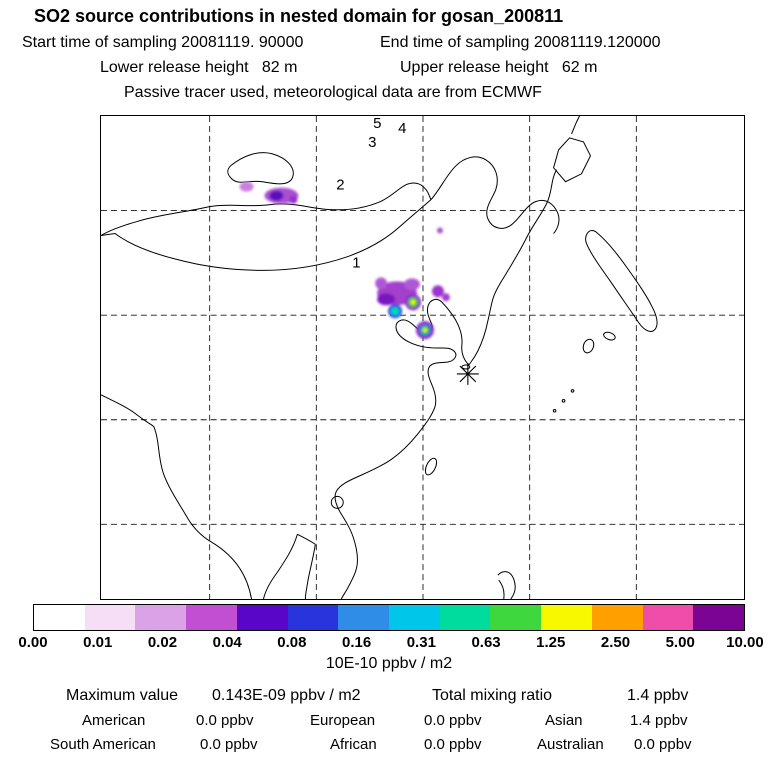  Describe the element at coordinates (564, 720) in the screenshot. I see `region-name: Asian` at that location.